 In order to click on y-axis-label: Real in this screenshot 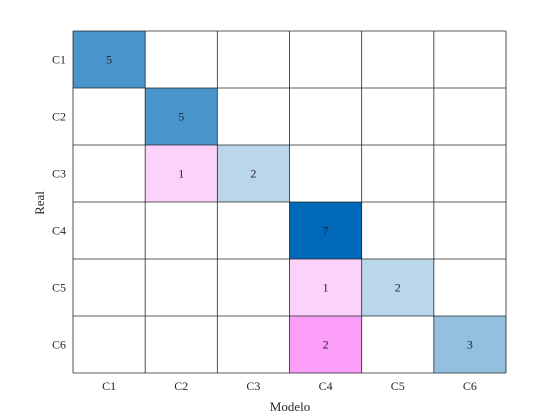, I will do `click(39, 203)`.